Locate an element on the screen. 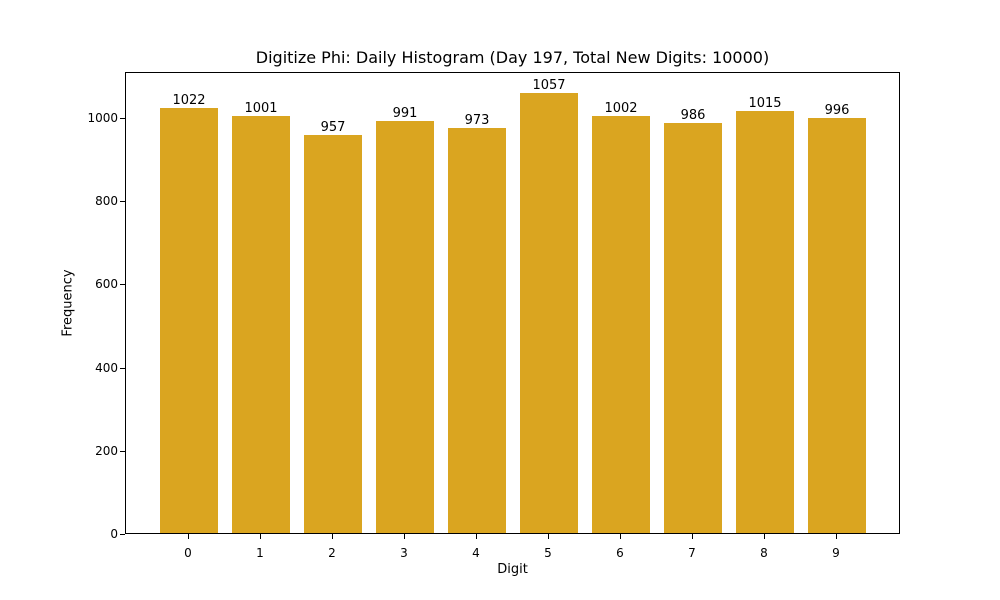 This screenshot has width=1000, height=600. y-tick-label: 200 is located at coordinates (106, 450).